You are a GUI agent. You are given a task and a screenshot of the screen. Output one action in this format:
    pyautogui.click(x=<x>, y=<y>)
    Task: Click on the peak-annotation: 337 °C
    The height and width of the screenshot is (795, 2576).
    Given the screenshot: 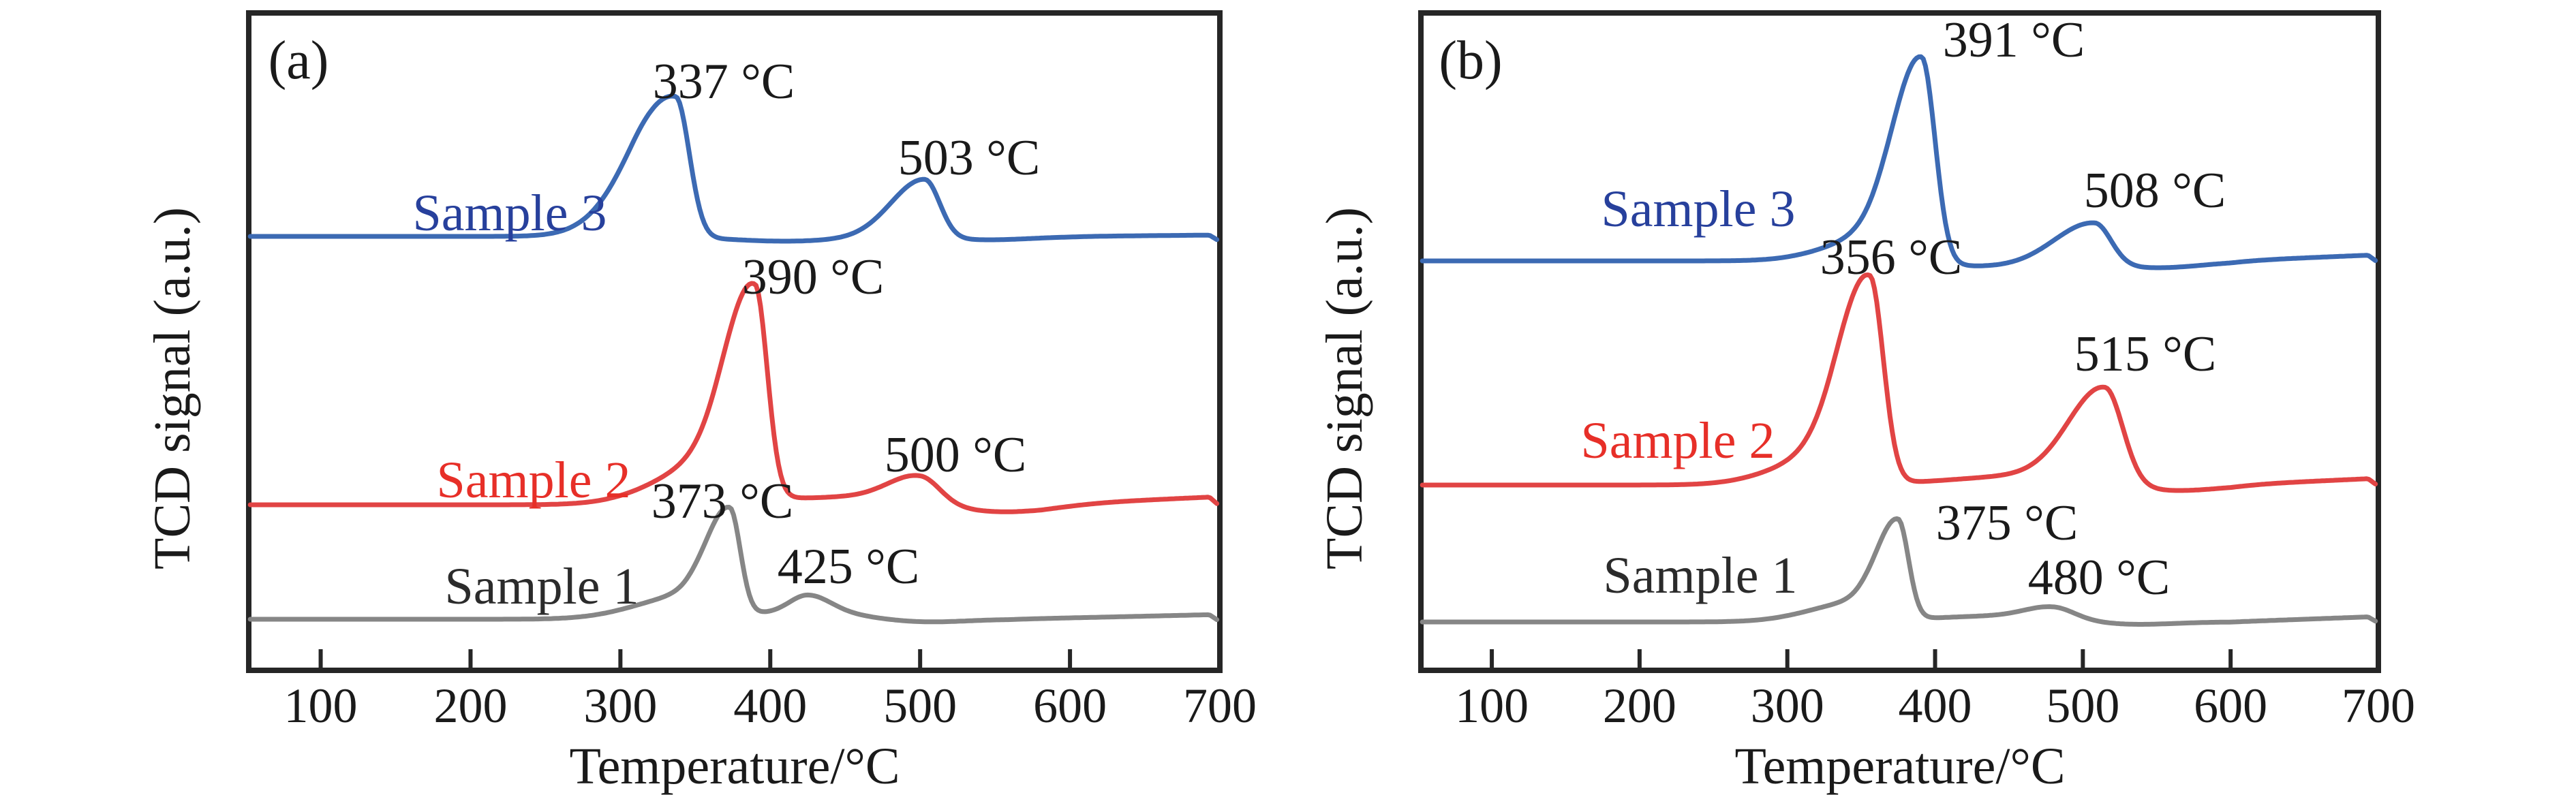 What is the action you would take?
    pyautogui.click(x=724, y=82)
    